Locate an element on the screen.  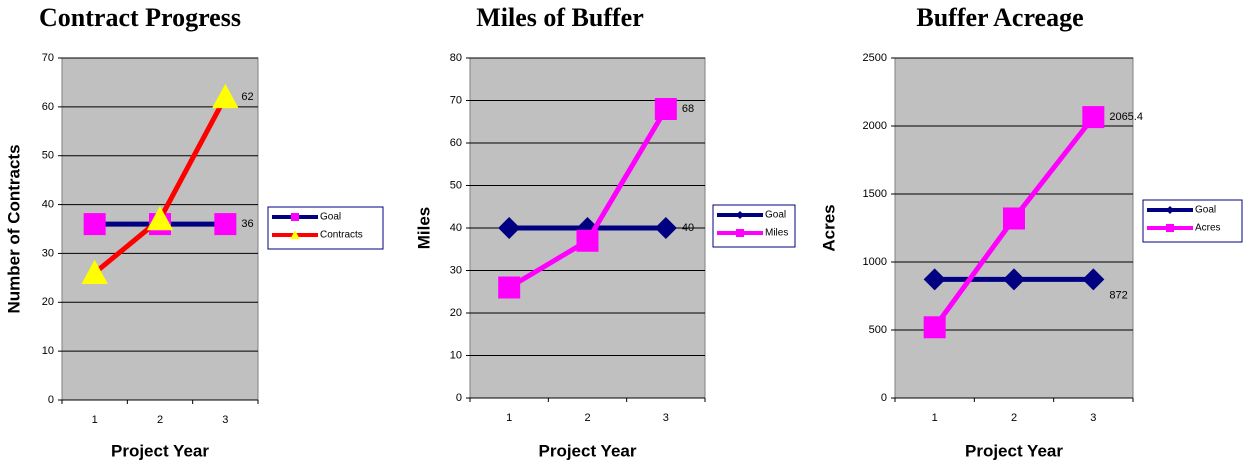
y-tick-label: 500 is located at coordinates (878, 330).